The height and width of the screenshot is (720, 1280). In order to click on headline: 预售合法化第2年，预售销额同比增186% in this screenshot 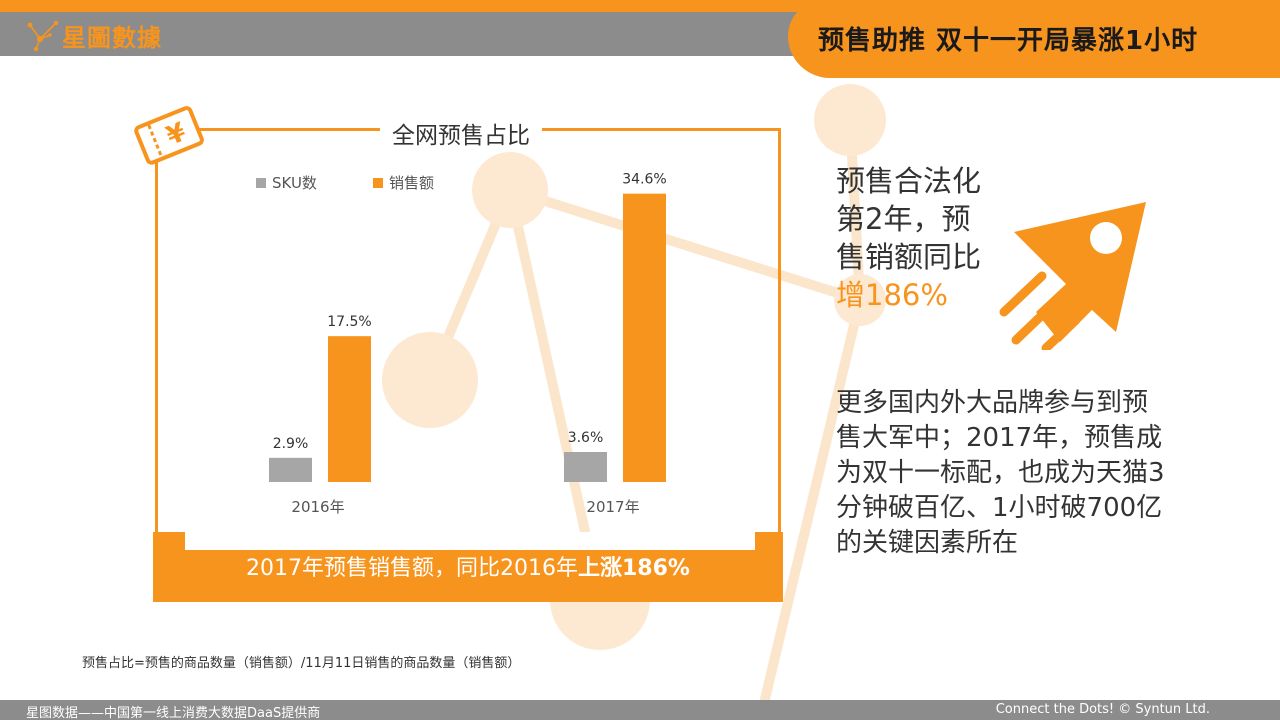, I will do `click(911, 238)`.